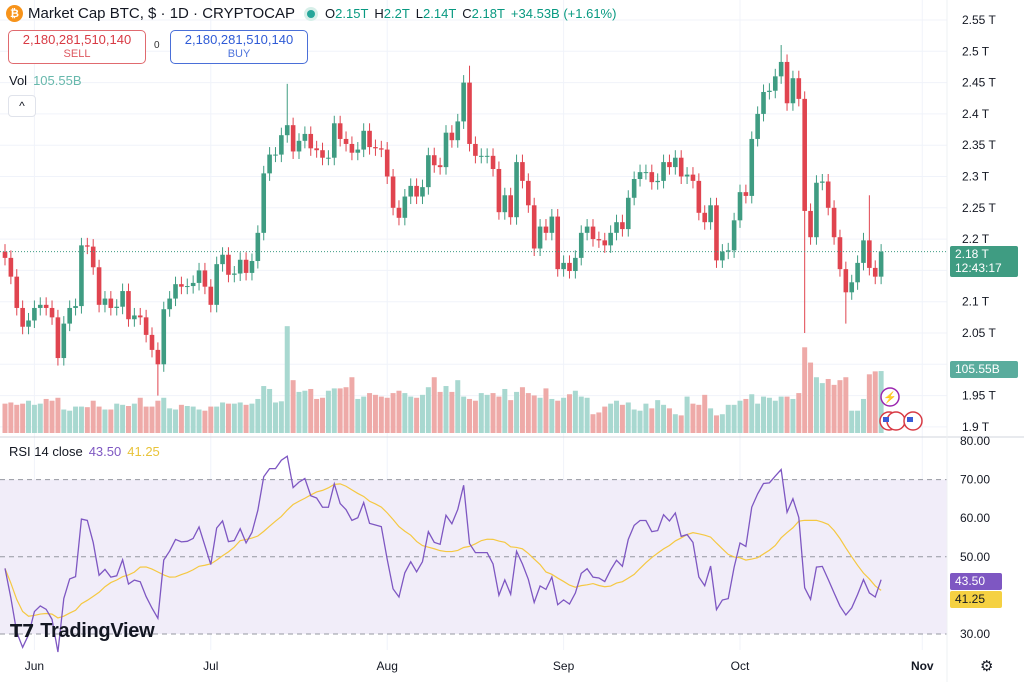  What do you see at coordinates (77, 47) in the screenshot?
I see `sell-button: 2,180,281,510,140 SELL` at bounding box center [77, 47].